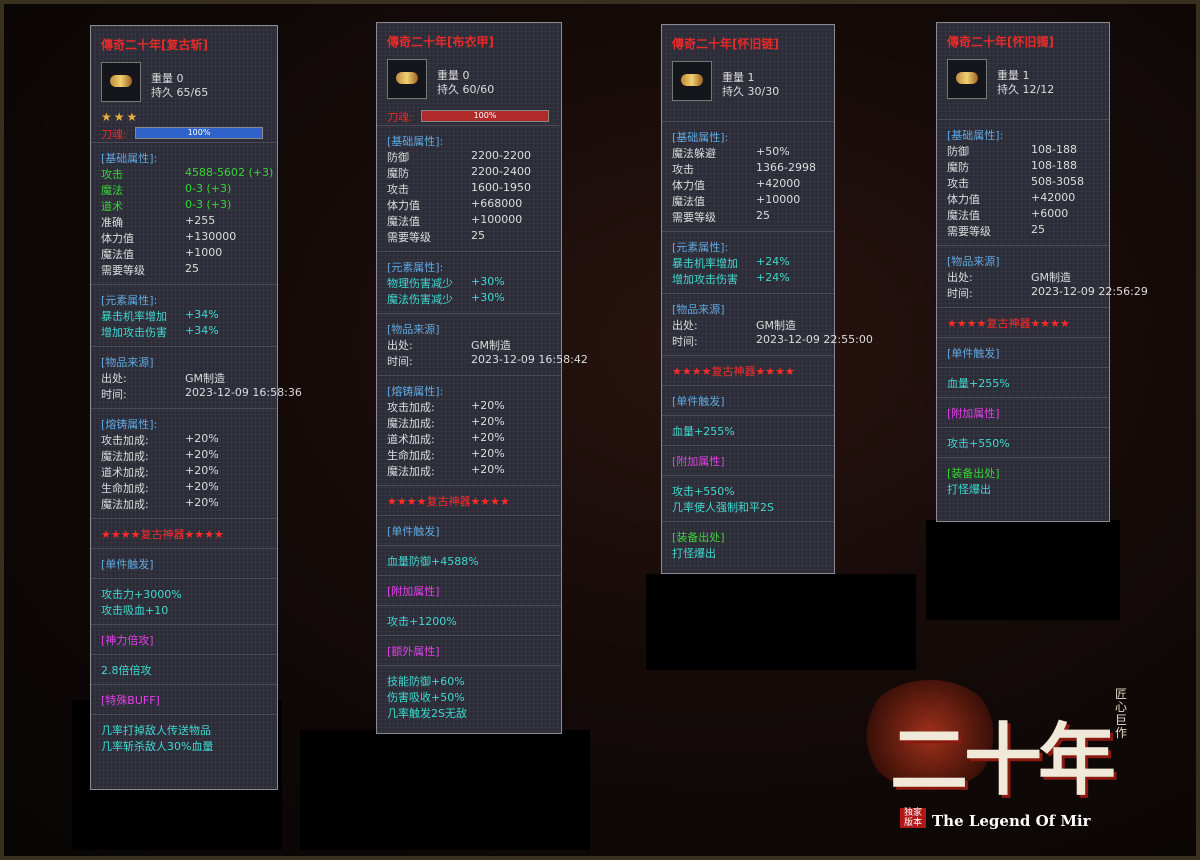 This screenshot has height=860, width=1200. Describe the element at coordinates (426, 697) in the screenshot. I see `effect-line: 伤害吸收+50%` at that location.